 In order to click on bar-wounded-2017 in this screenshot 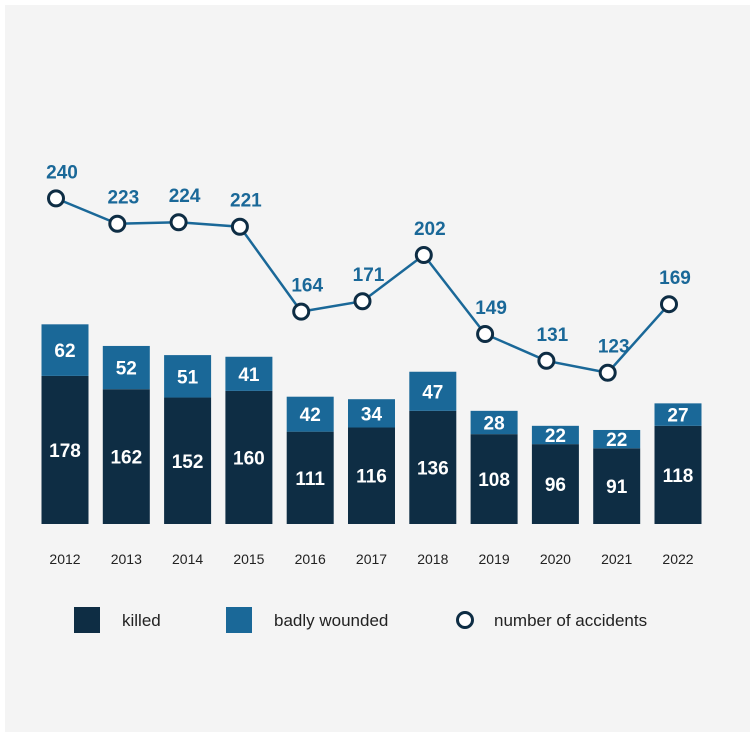, I will do `click(371, 413)`.